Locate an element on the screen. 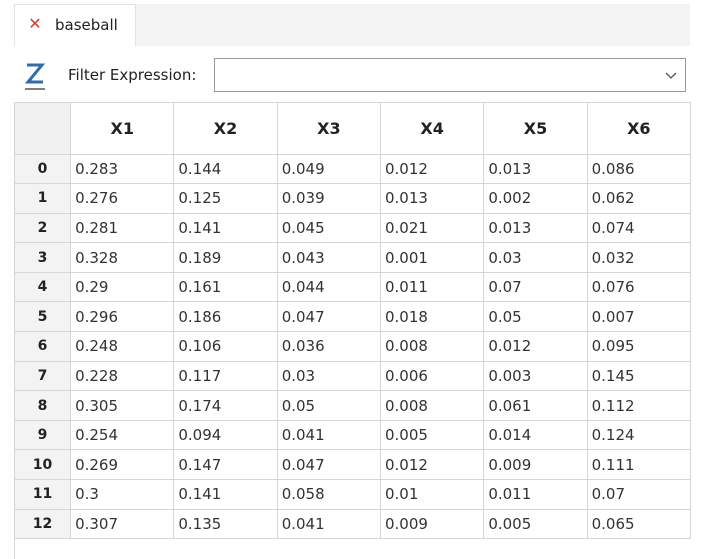  table-cell: 0.305 is located at coordinates (122, 405).